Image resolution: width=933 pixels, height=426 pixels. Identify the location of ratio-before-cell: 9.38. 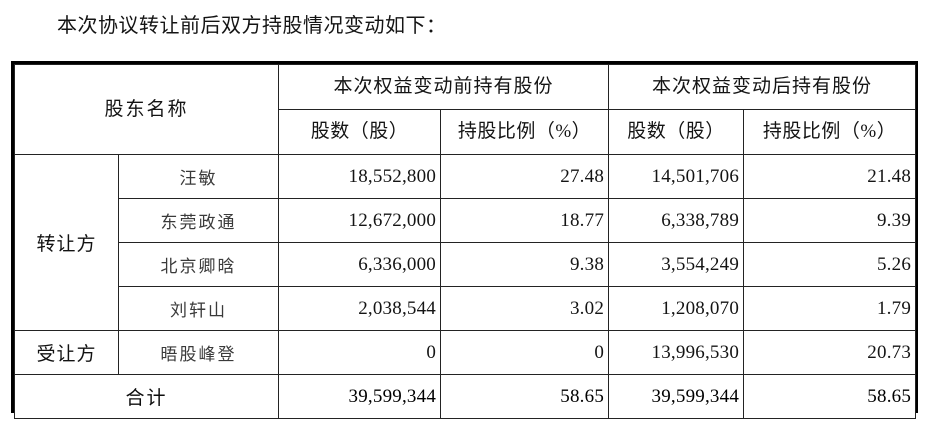
(525, 264).